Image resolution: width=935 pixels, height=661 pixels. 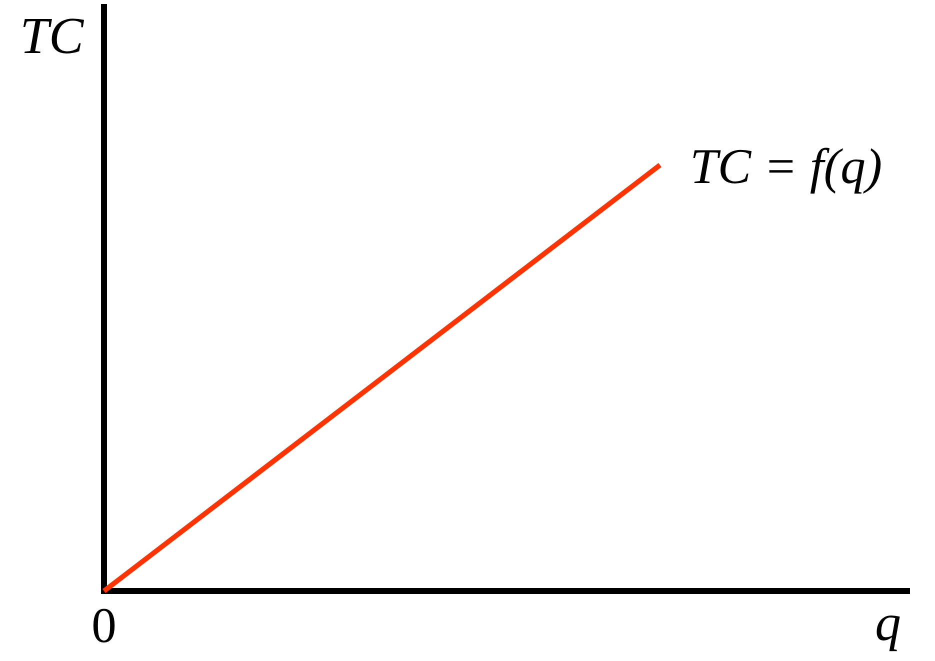 What do you see at coordinates (104, 625) in the screenshot?
I see `text: 0` at bounding box center [104, 625].